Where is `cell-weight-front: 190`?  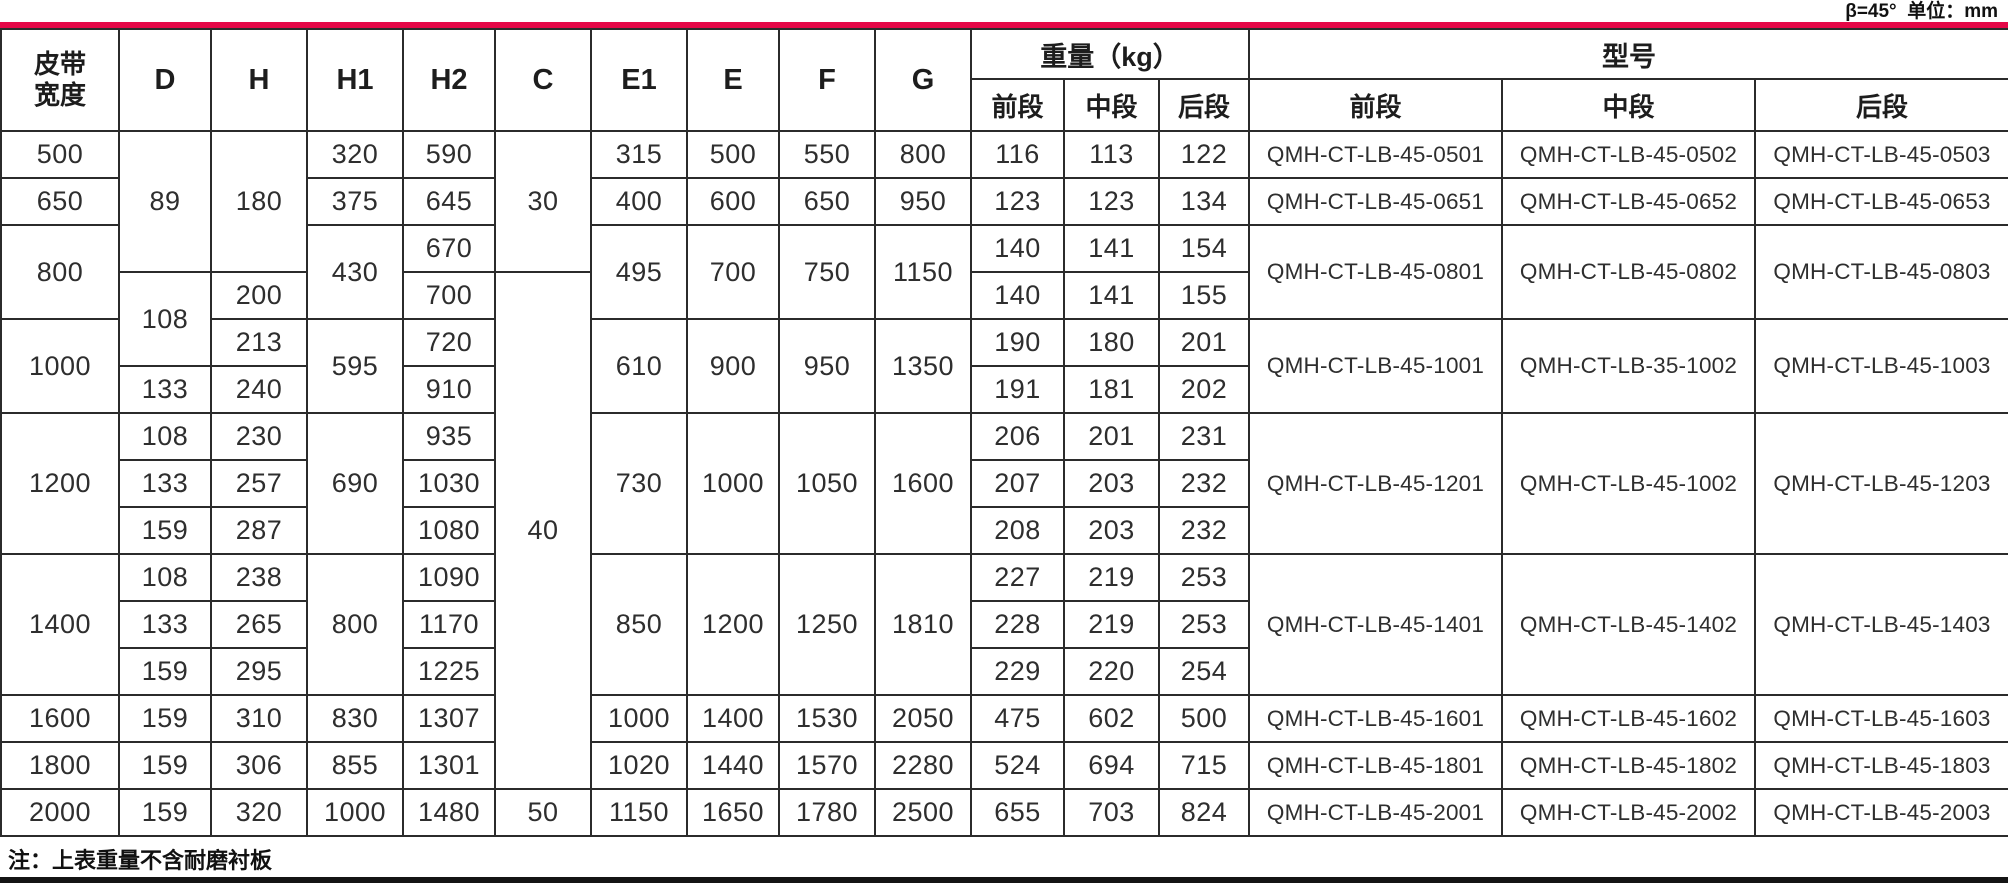 cell-weight-front: 190 is located at coordinates (1017, 342).